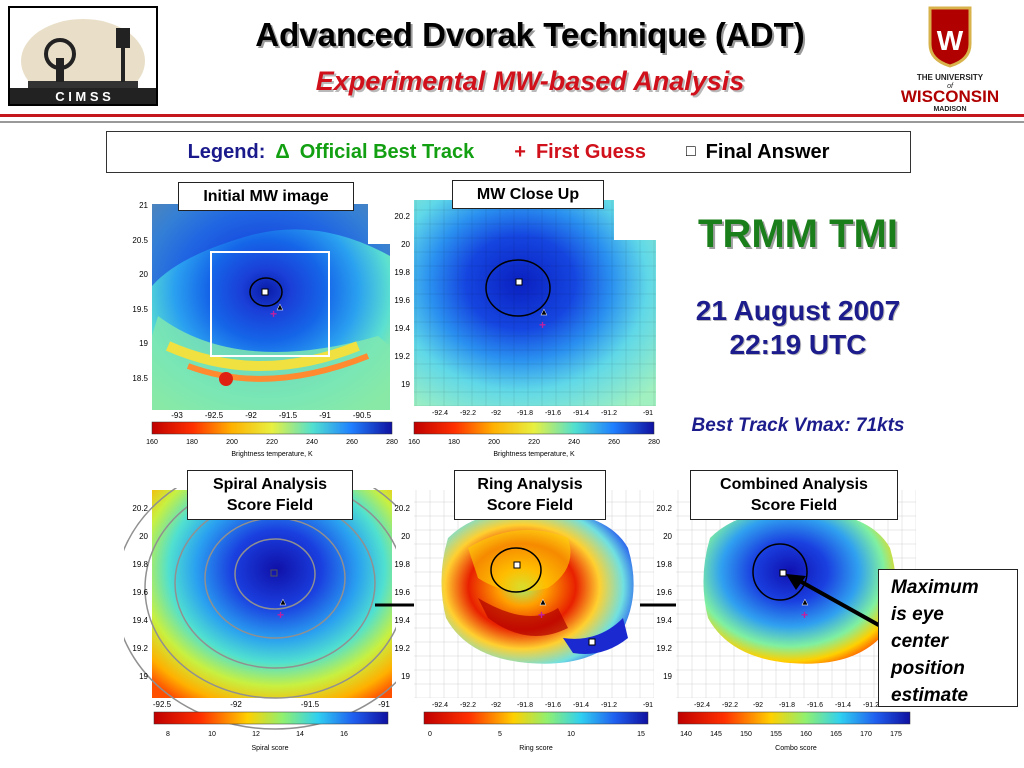  What do you see at coordinates (798, 310) in the screenshot?
I see `observation-date-text: 21 August 2007` at bounding box center [798, 310].